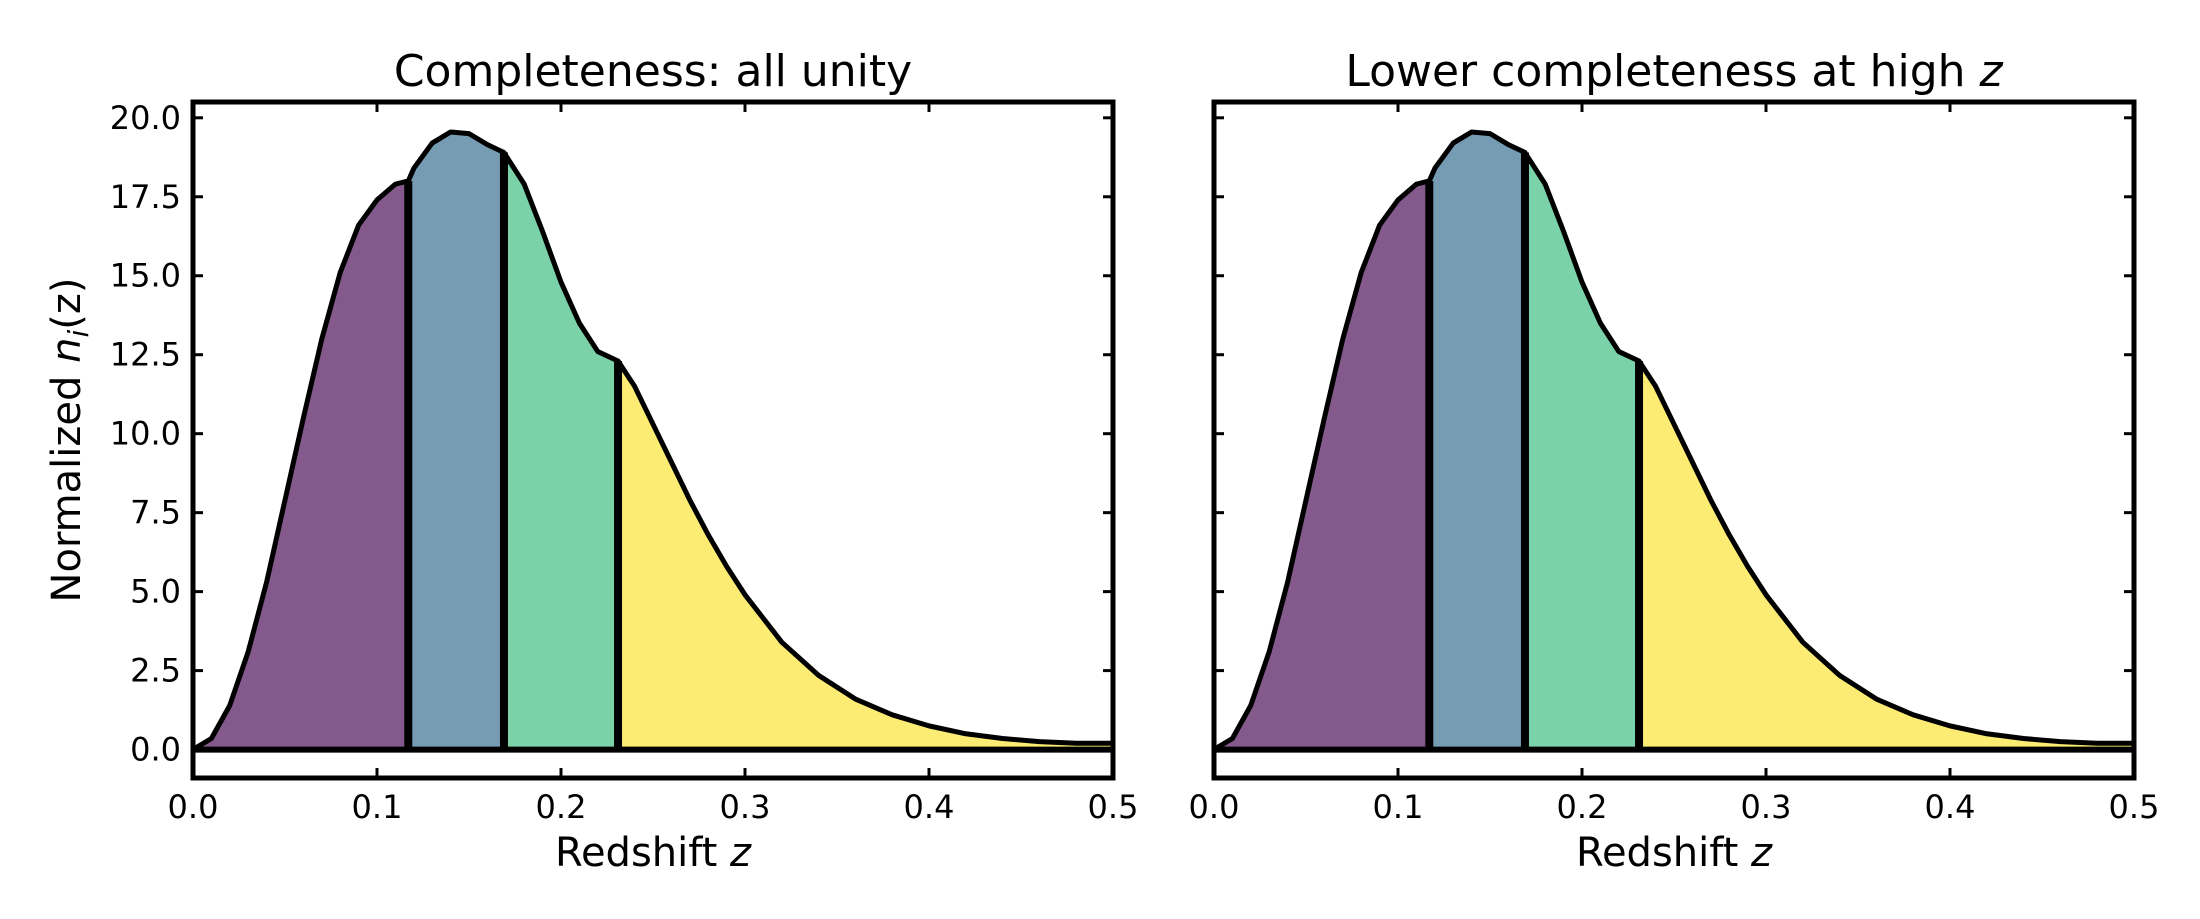 The width and height of the screenshot is (2200, 919). I want to click on y-tick-label: 0.0, so click(155, 750).